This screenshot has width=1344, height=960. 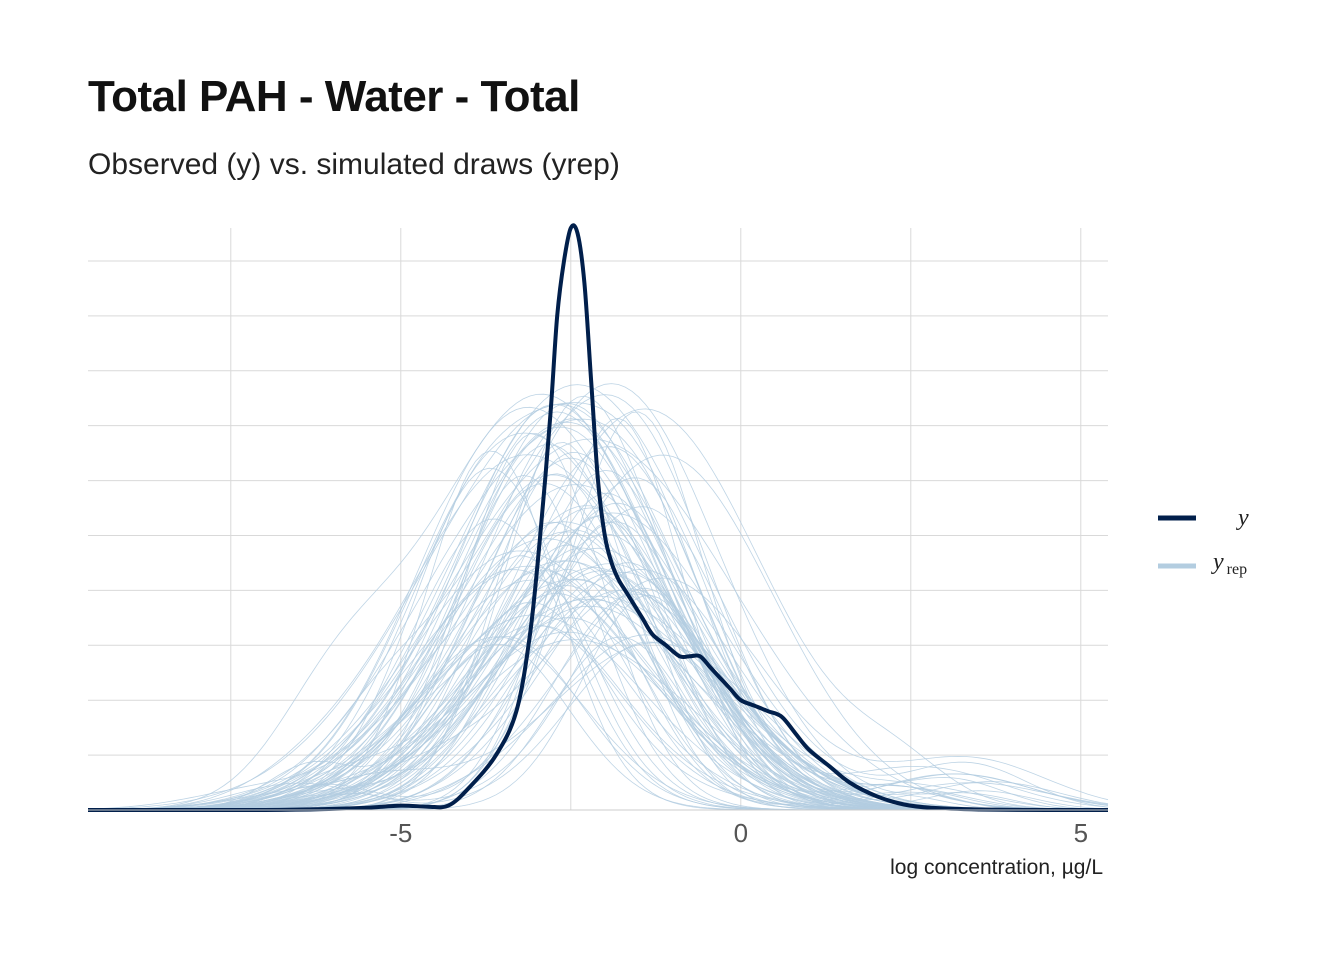 What do you see at coordinates (334, 96) in the screenshot?
I see `chart-title: Total PAH - Water - Total` at bounding box center [334, 96].